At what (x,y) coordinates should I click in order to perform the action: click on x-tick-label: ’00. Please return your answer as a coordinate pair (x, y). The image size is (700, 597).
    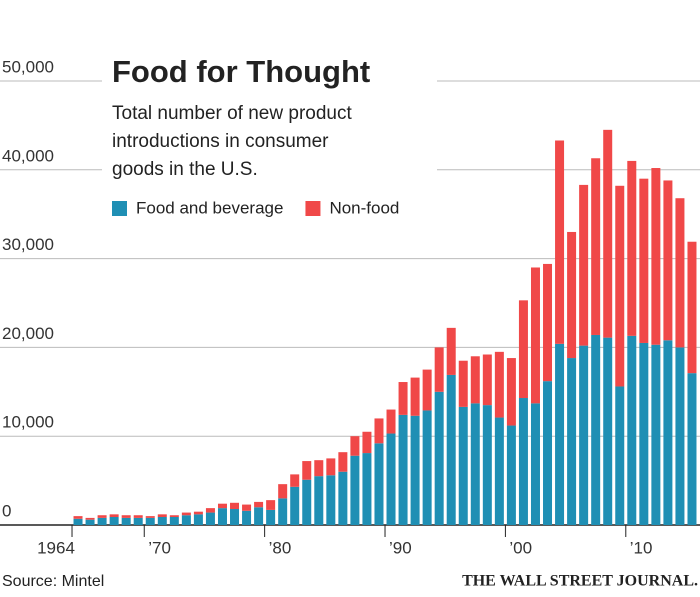
    Looking at the image, I should click on (520, 547).